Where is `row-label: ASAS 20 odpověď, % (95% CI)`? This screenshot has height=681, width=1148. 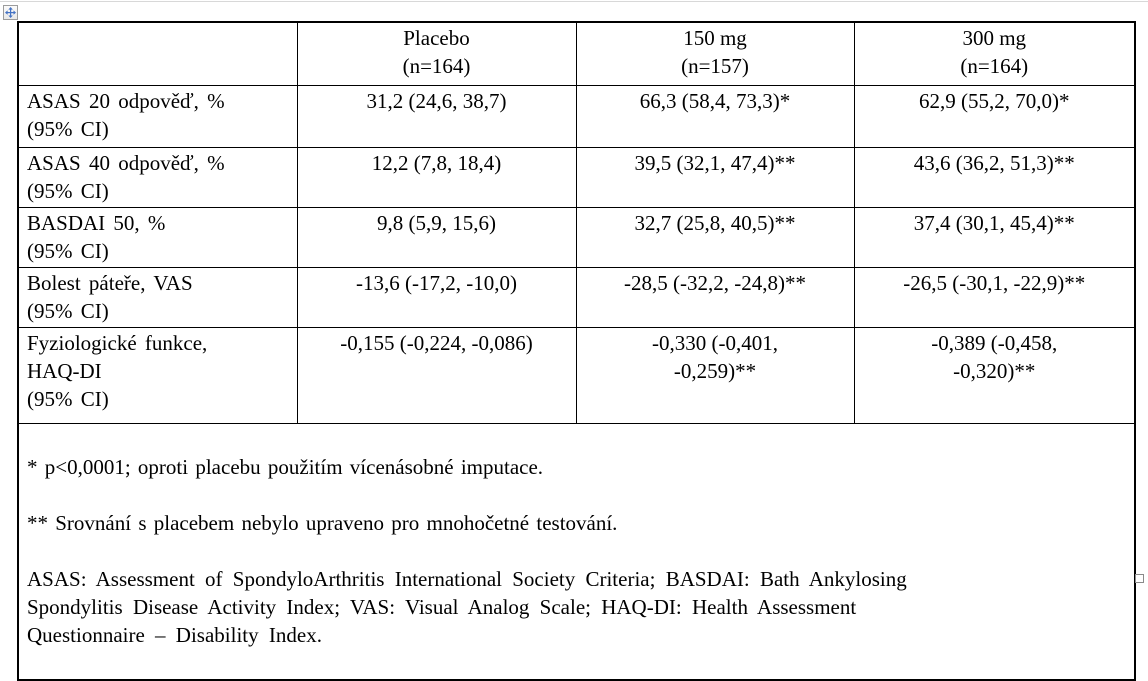 row-label: ASAS 20 odpověď, % (95% CI) is located at coordinates (157, 116).